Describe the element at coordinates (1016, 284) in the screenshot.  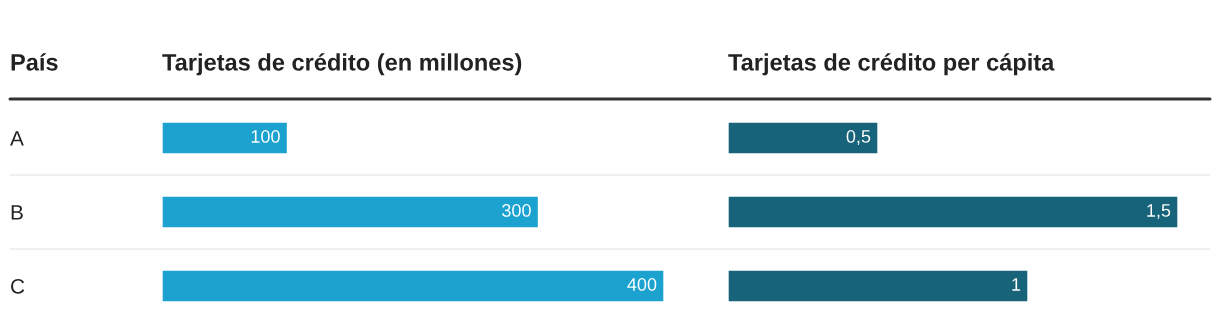
I see `data-label: 1` at that location.